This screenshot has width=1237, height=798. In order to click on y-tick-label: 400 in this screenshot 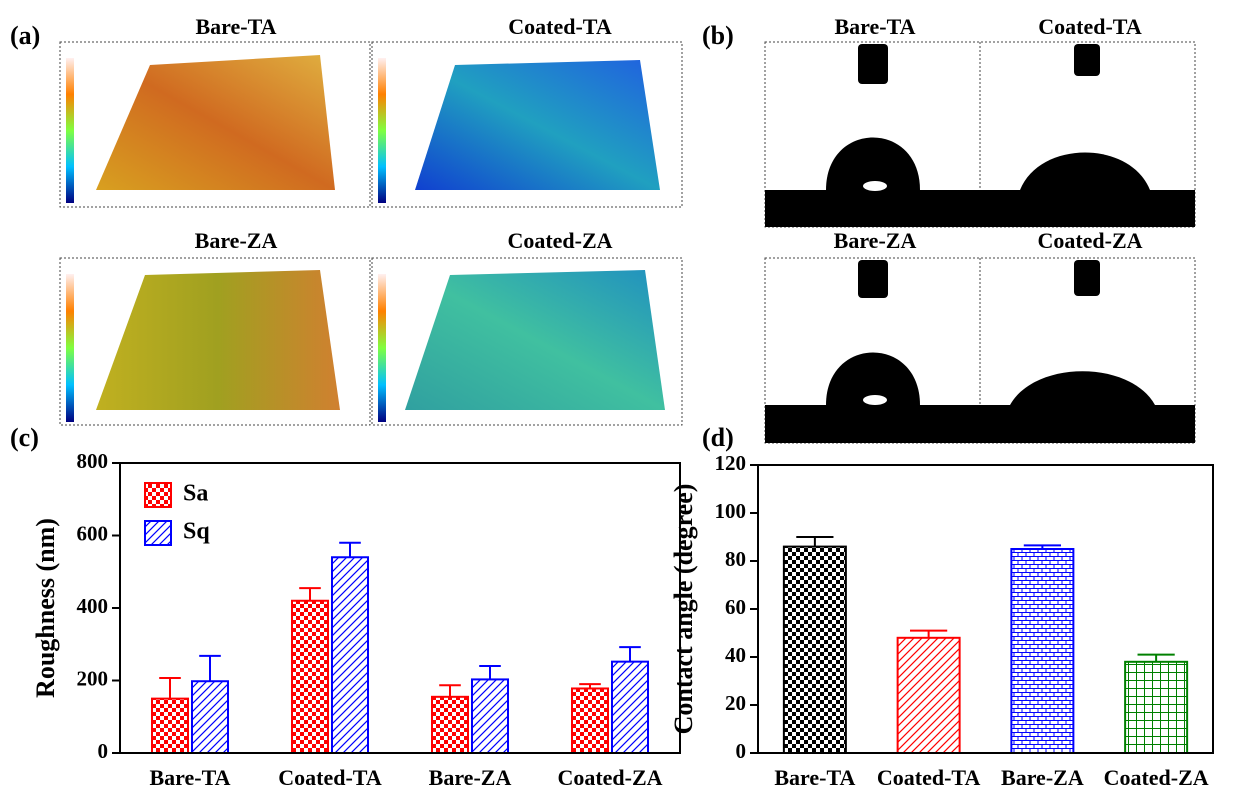, I will do `click(93, 606)`.